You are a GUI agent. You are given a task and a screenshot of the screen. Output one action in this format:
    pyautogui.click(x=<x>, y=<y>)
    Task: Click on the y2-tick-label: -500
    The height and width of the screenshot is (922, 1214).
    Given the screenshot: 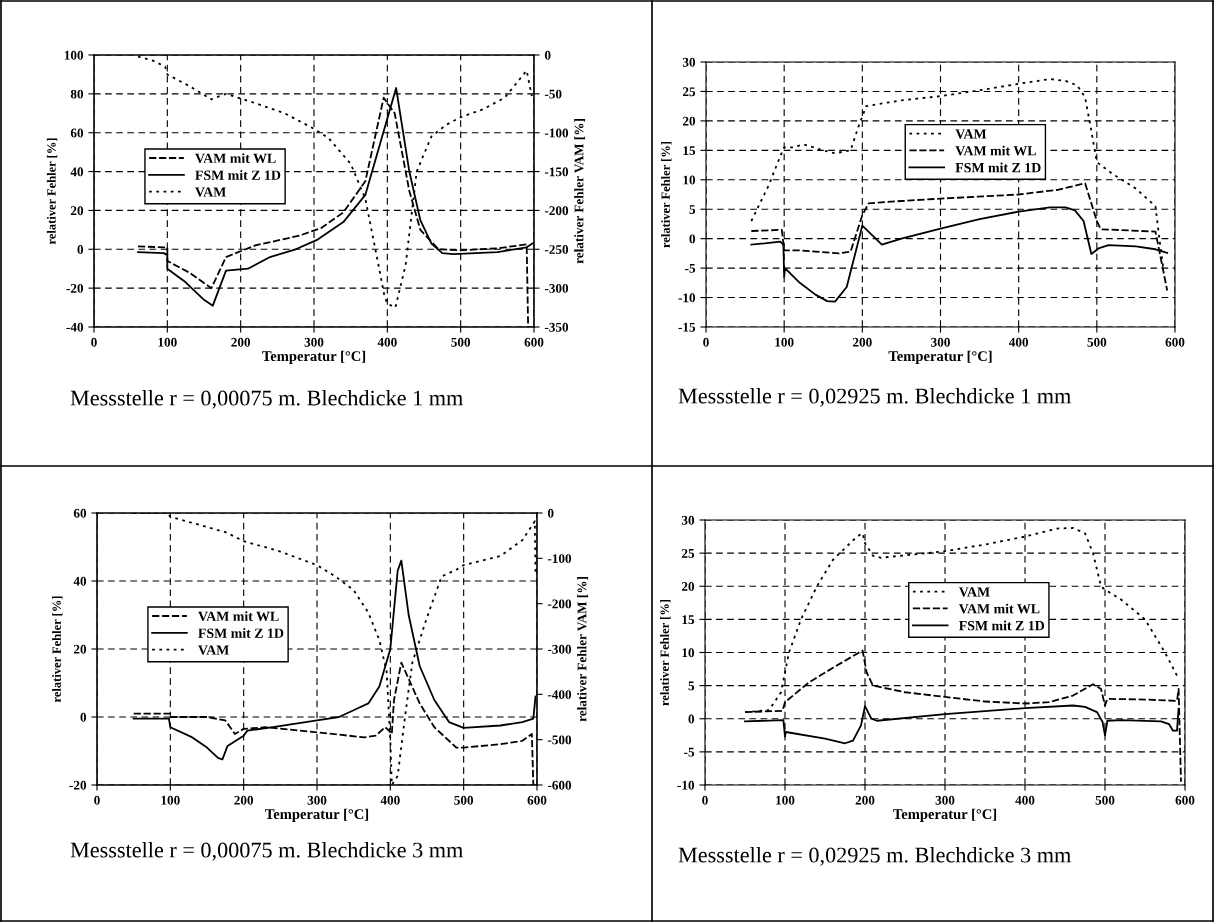 What is the action you would take?
    pyautogui.click(x=559, y=740)
    